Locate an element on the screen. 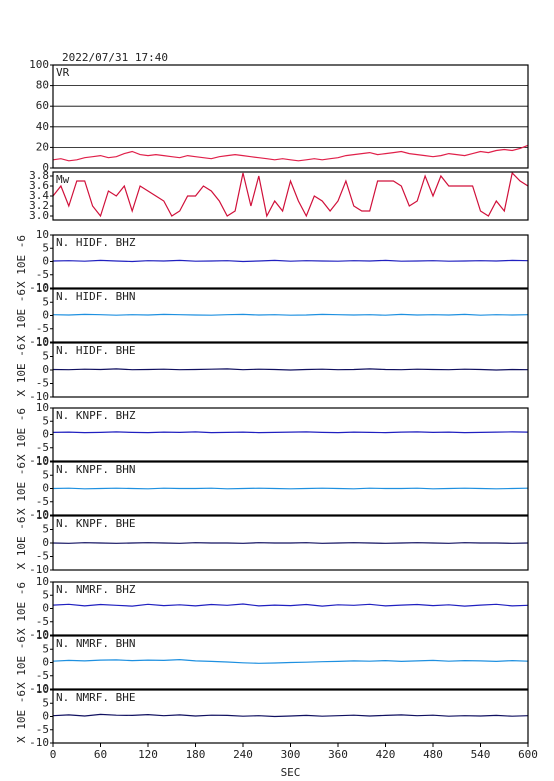  x-tick-label: 180 is located at coordinates (196, 754).